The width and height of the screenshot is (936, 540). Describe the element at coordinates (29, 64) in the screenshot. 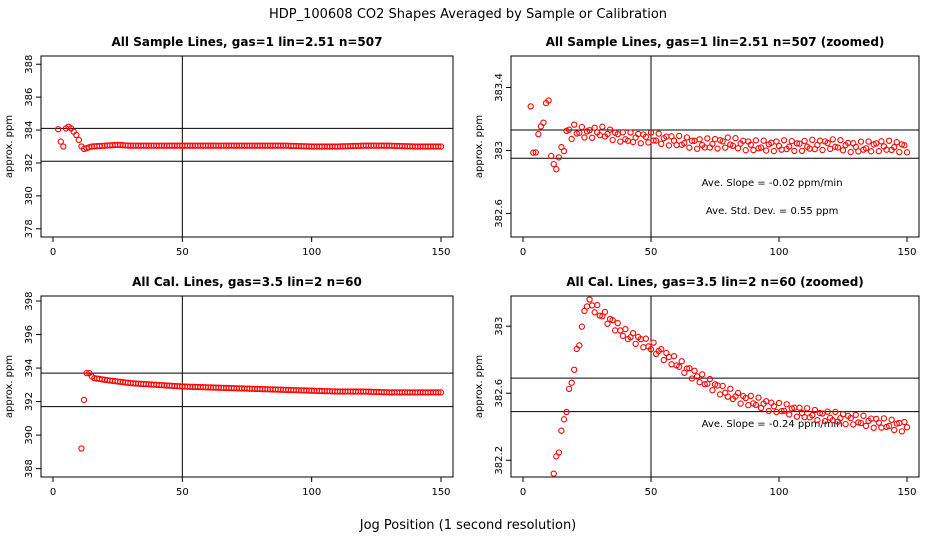

I see `y-tick-label: 388` at that location.